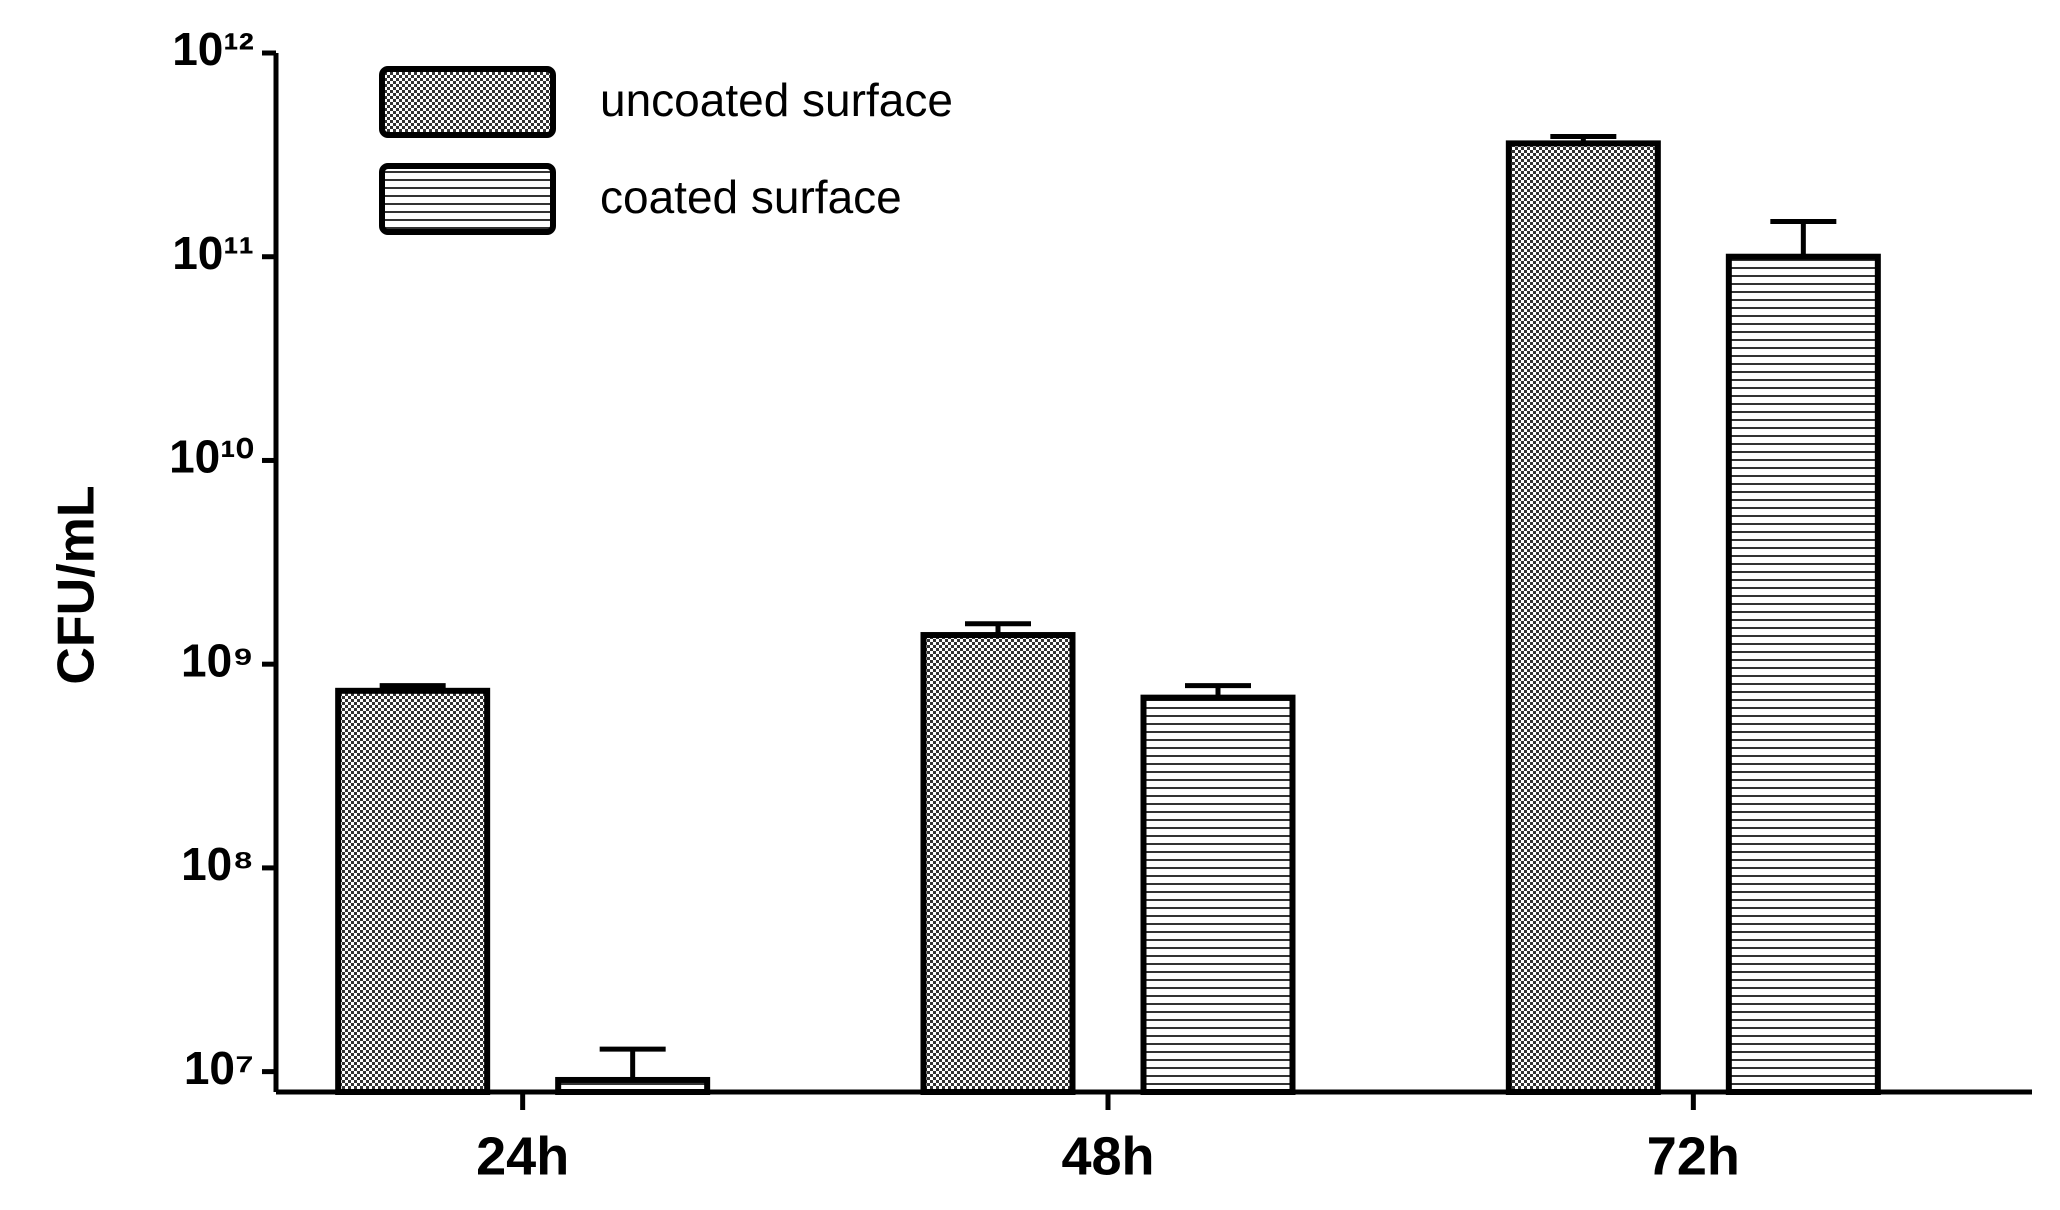 This screenshot has height=1210, width=2060. What do you see at coordinates (1107, 1156) in the screenshot?
I see `x-tick-label: 48h` at bounding box center [1107, 1156].